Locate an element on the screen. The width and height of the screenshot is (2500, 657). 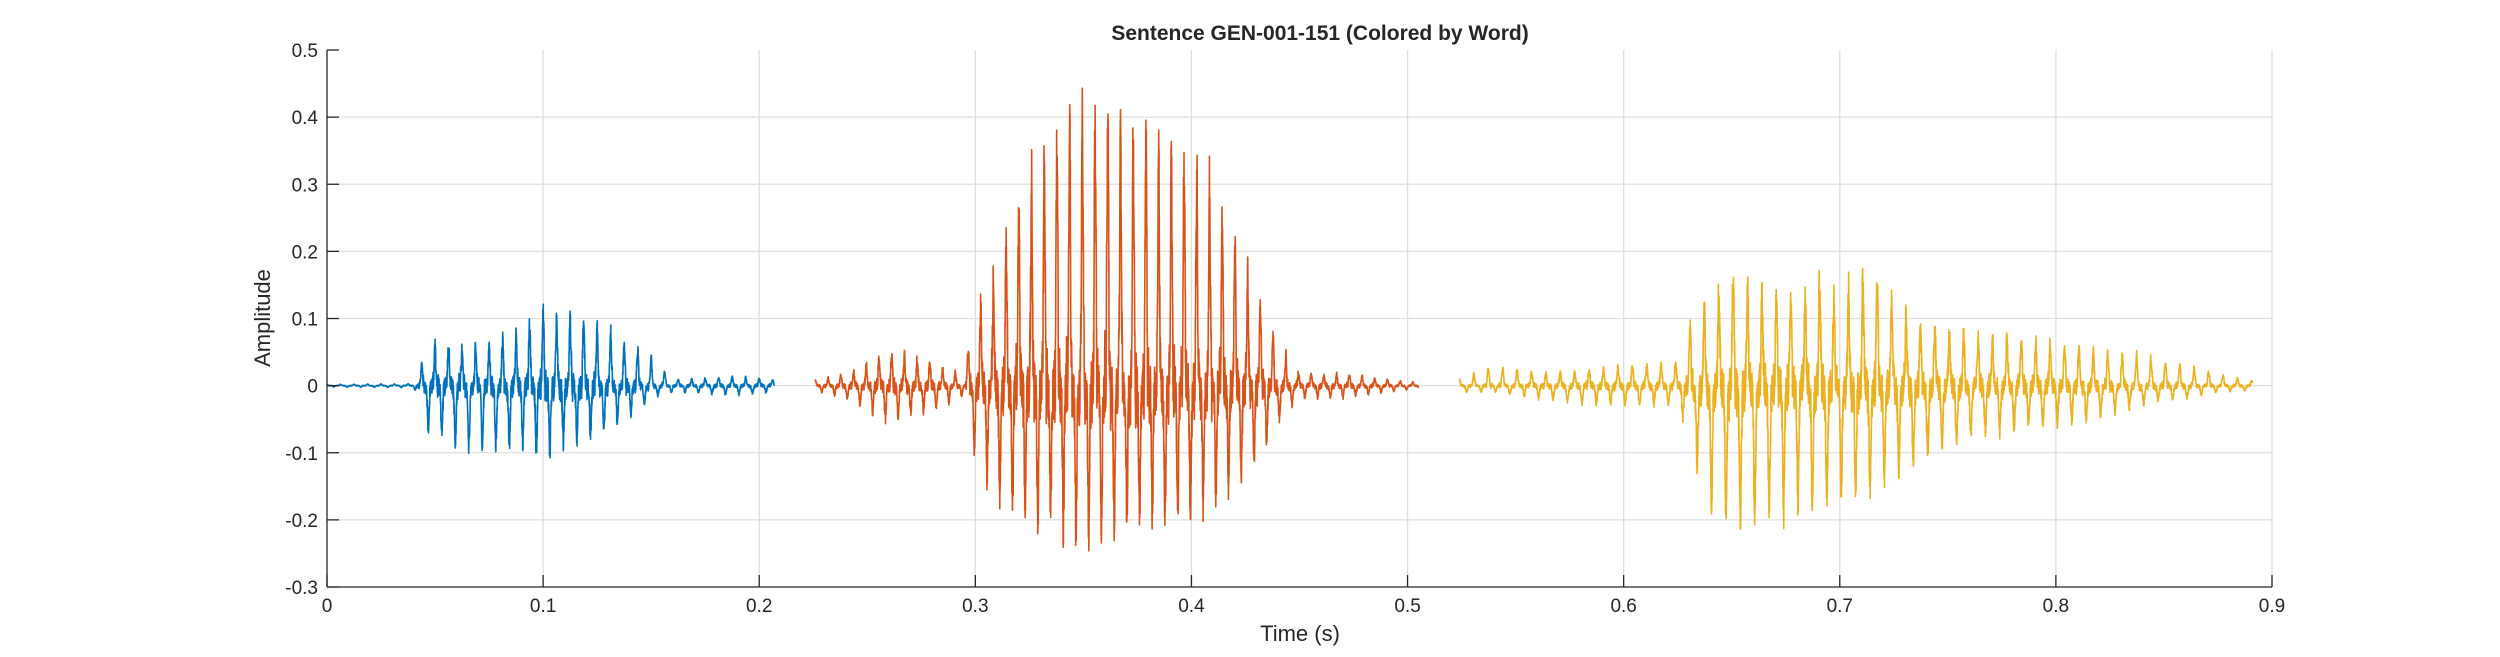
chart-title: Sentence GEN-001-151 (Colored by Word) is located at coordinates (1319, 33).